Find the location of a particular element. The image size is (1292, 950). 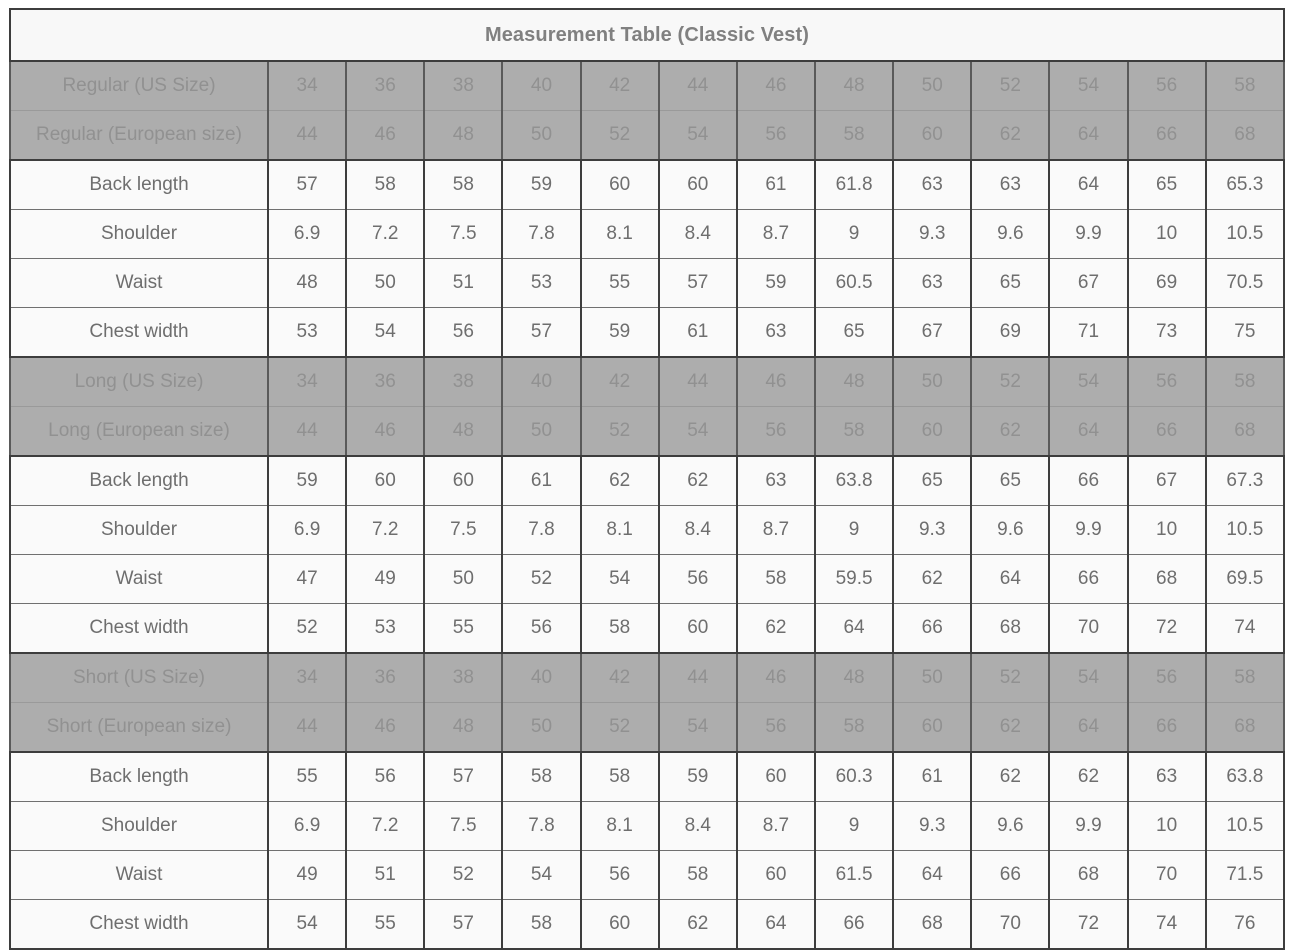

size-cell-eu: 44 is located at coordinates (307, 135).